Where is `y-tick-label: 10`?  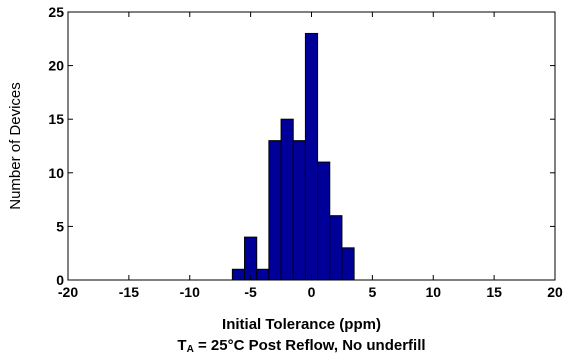 y-tick-label: 10 is located at coordinates (56, 173).